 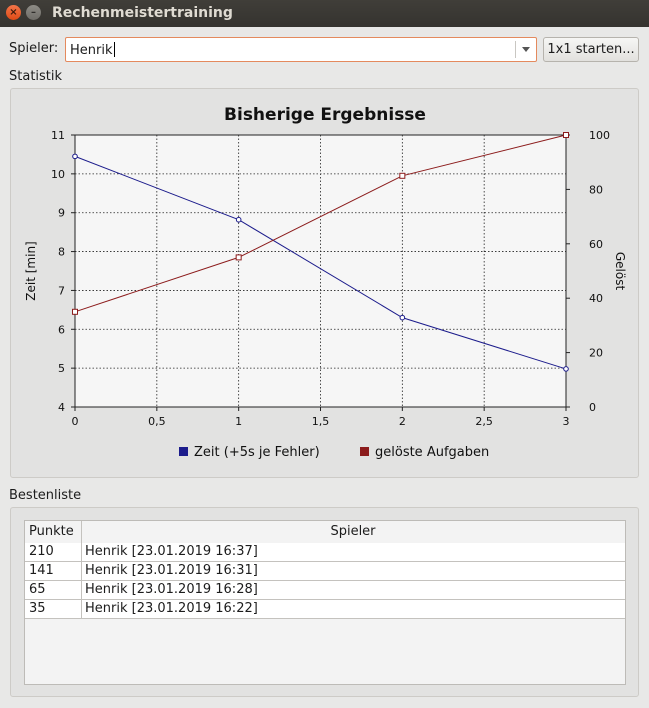 What do you see at coordinates (325, 590) in the screenshot?
I see `table-row: 65 Henrik [23.01.2019 16:28]` at bounding box center [325, 590].